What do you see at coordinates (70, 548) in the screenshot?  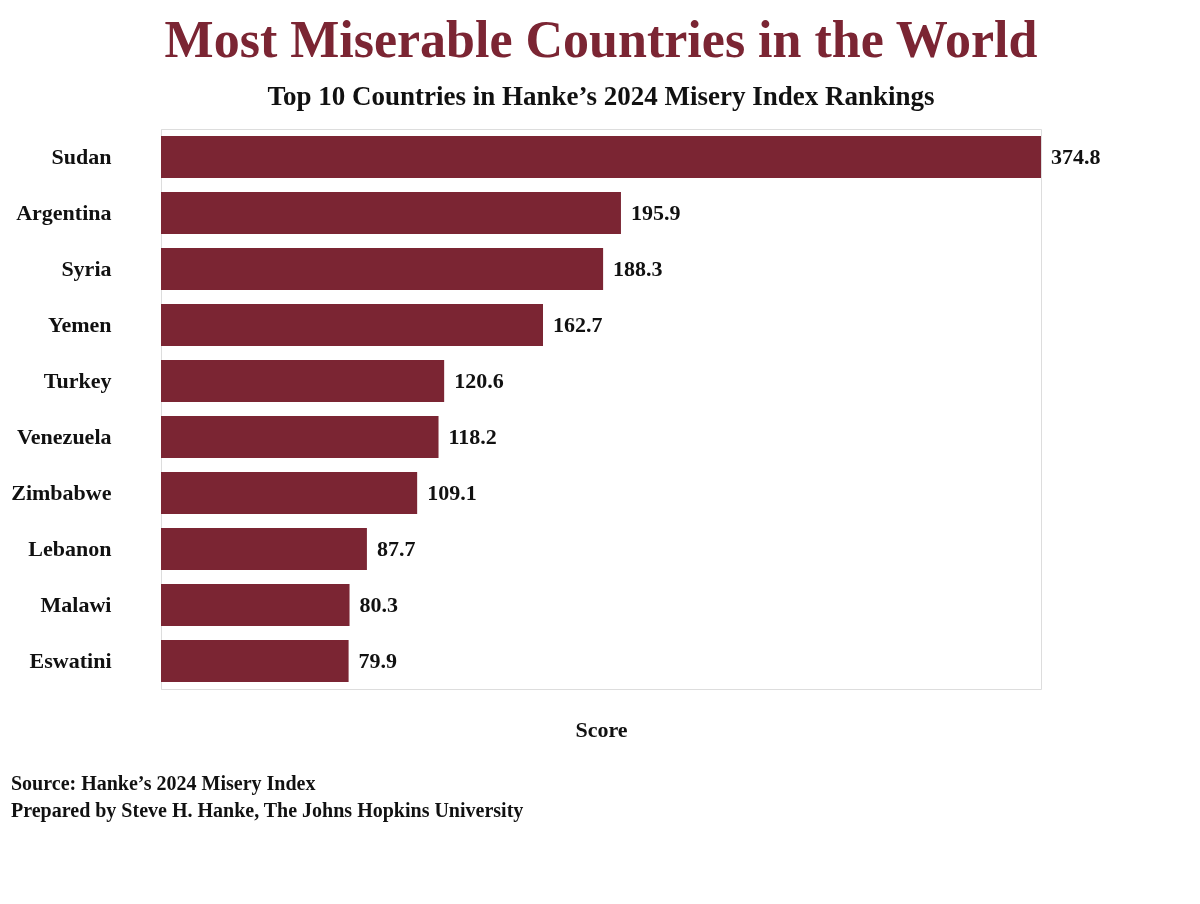 I see `y-tick-label: Lebanon` at bounding box center [70, 548].